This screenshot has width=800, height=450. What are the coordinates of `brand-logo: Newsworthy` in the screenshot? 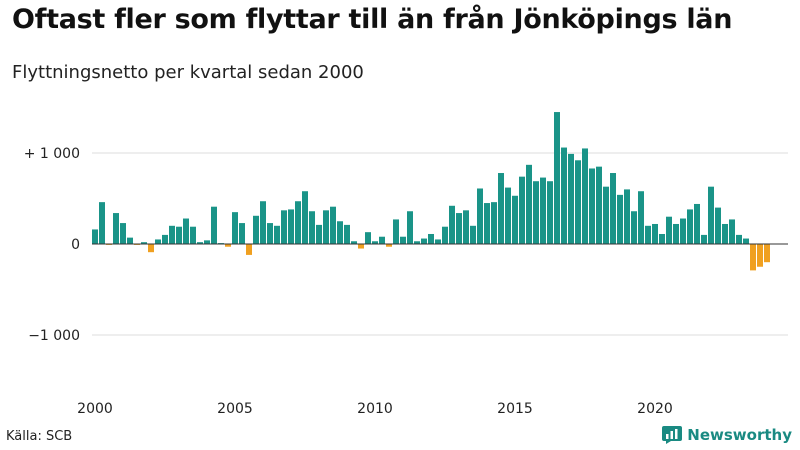 It's located at (727, 435).